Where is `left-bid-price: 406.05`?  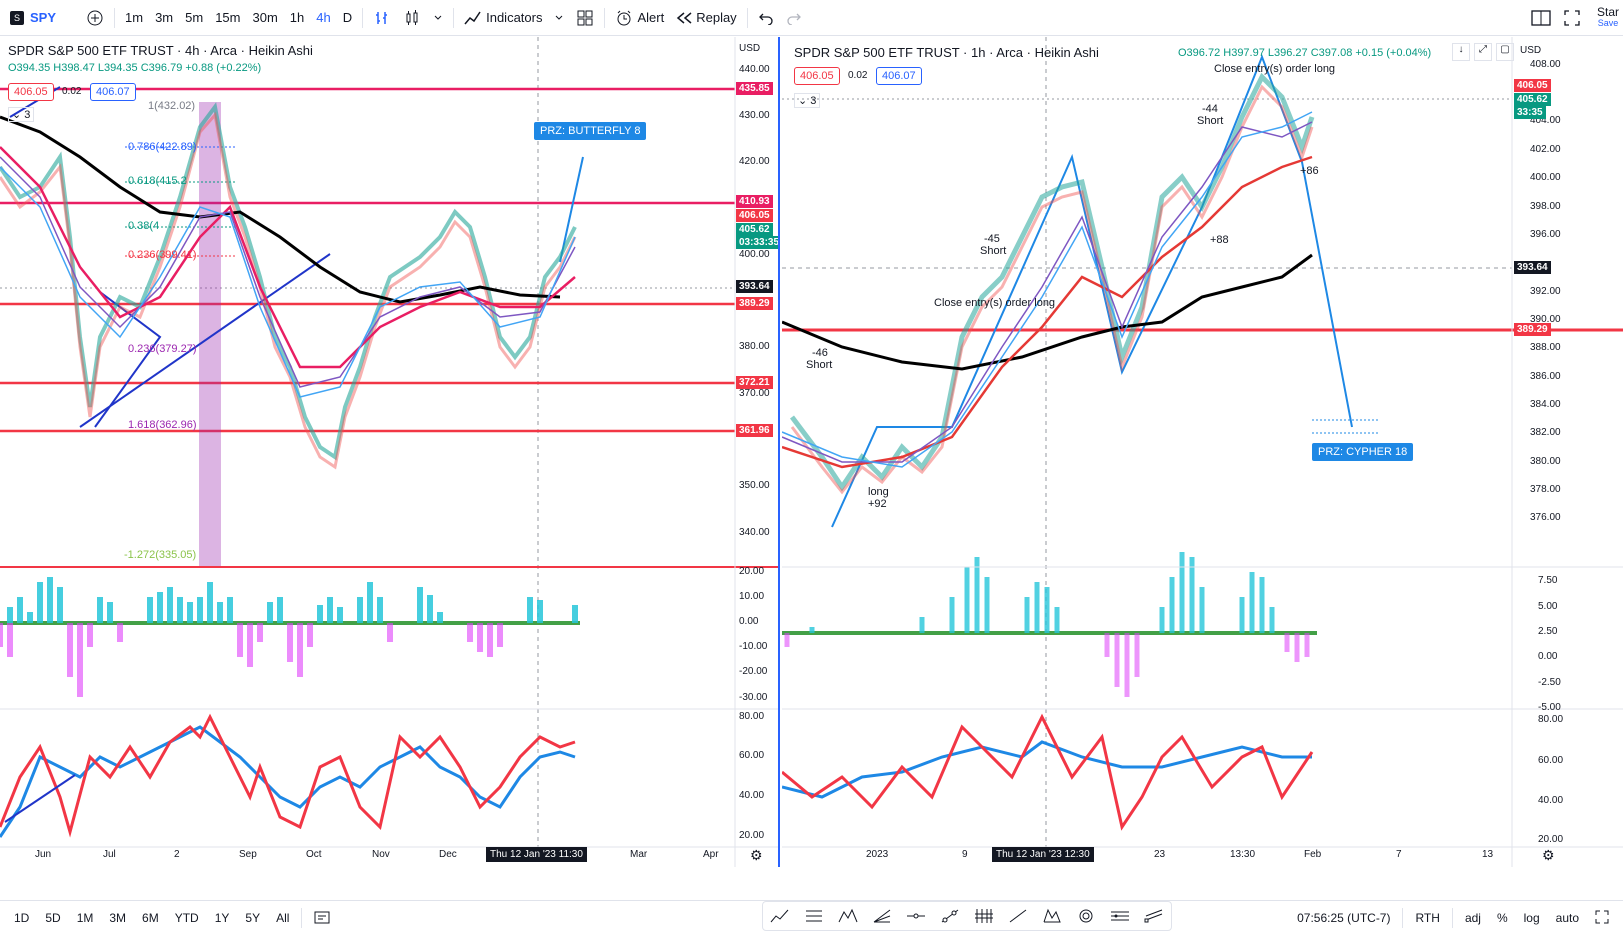
left-bid-price: 406.05 is located at coordinates (31, 92).